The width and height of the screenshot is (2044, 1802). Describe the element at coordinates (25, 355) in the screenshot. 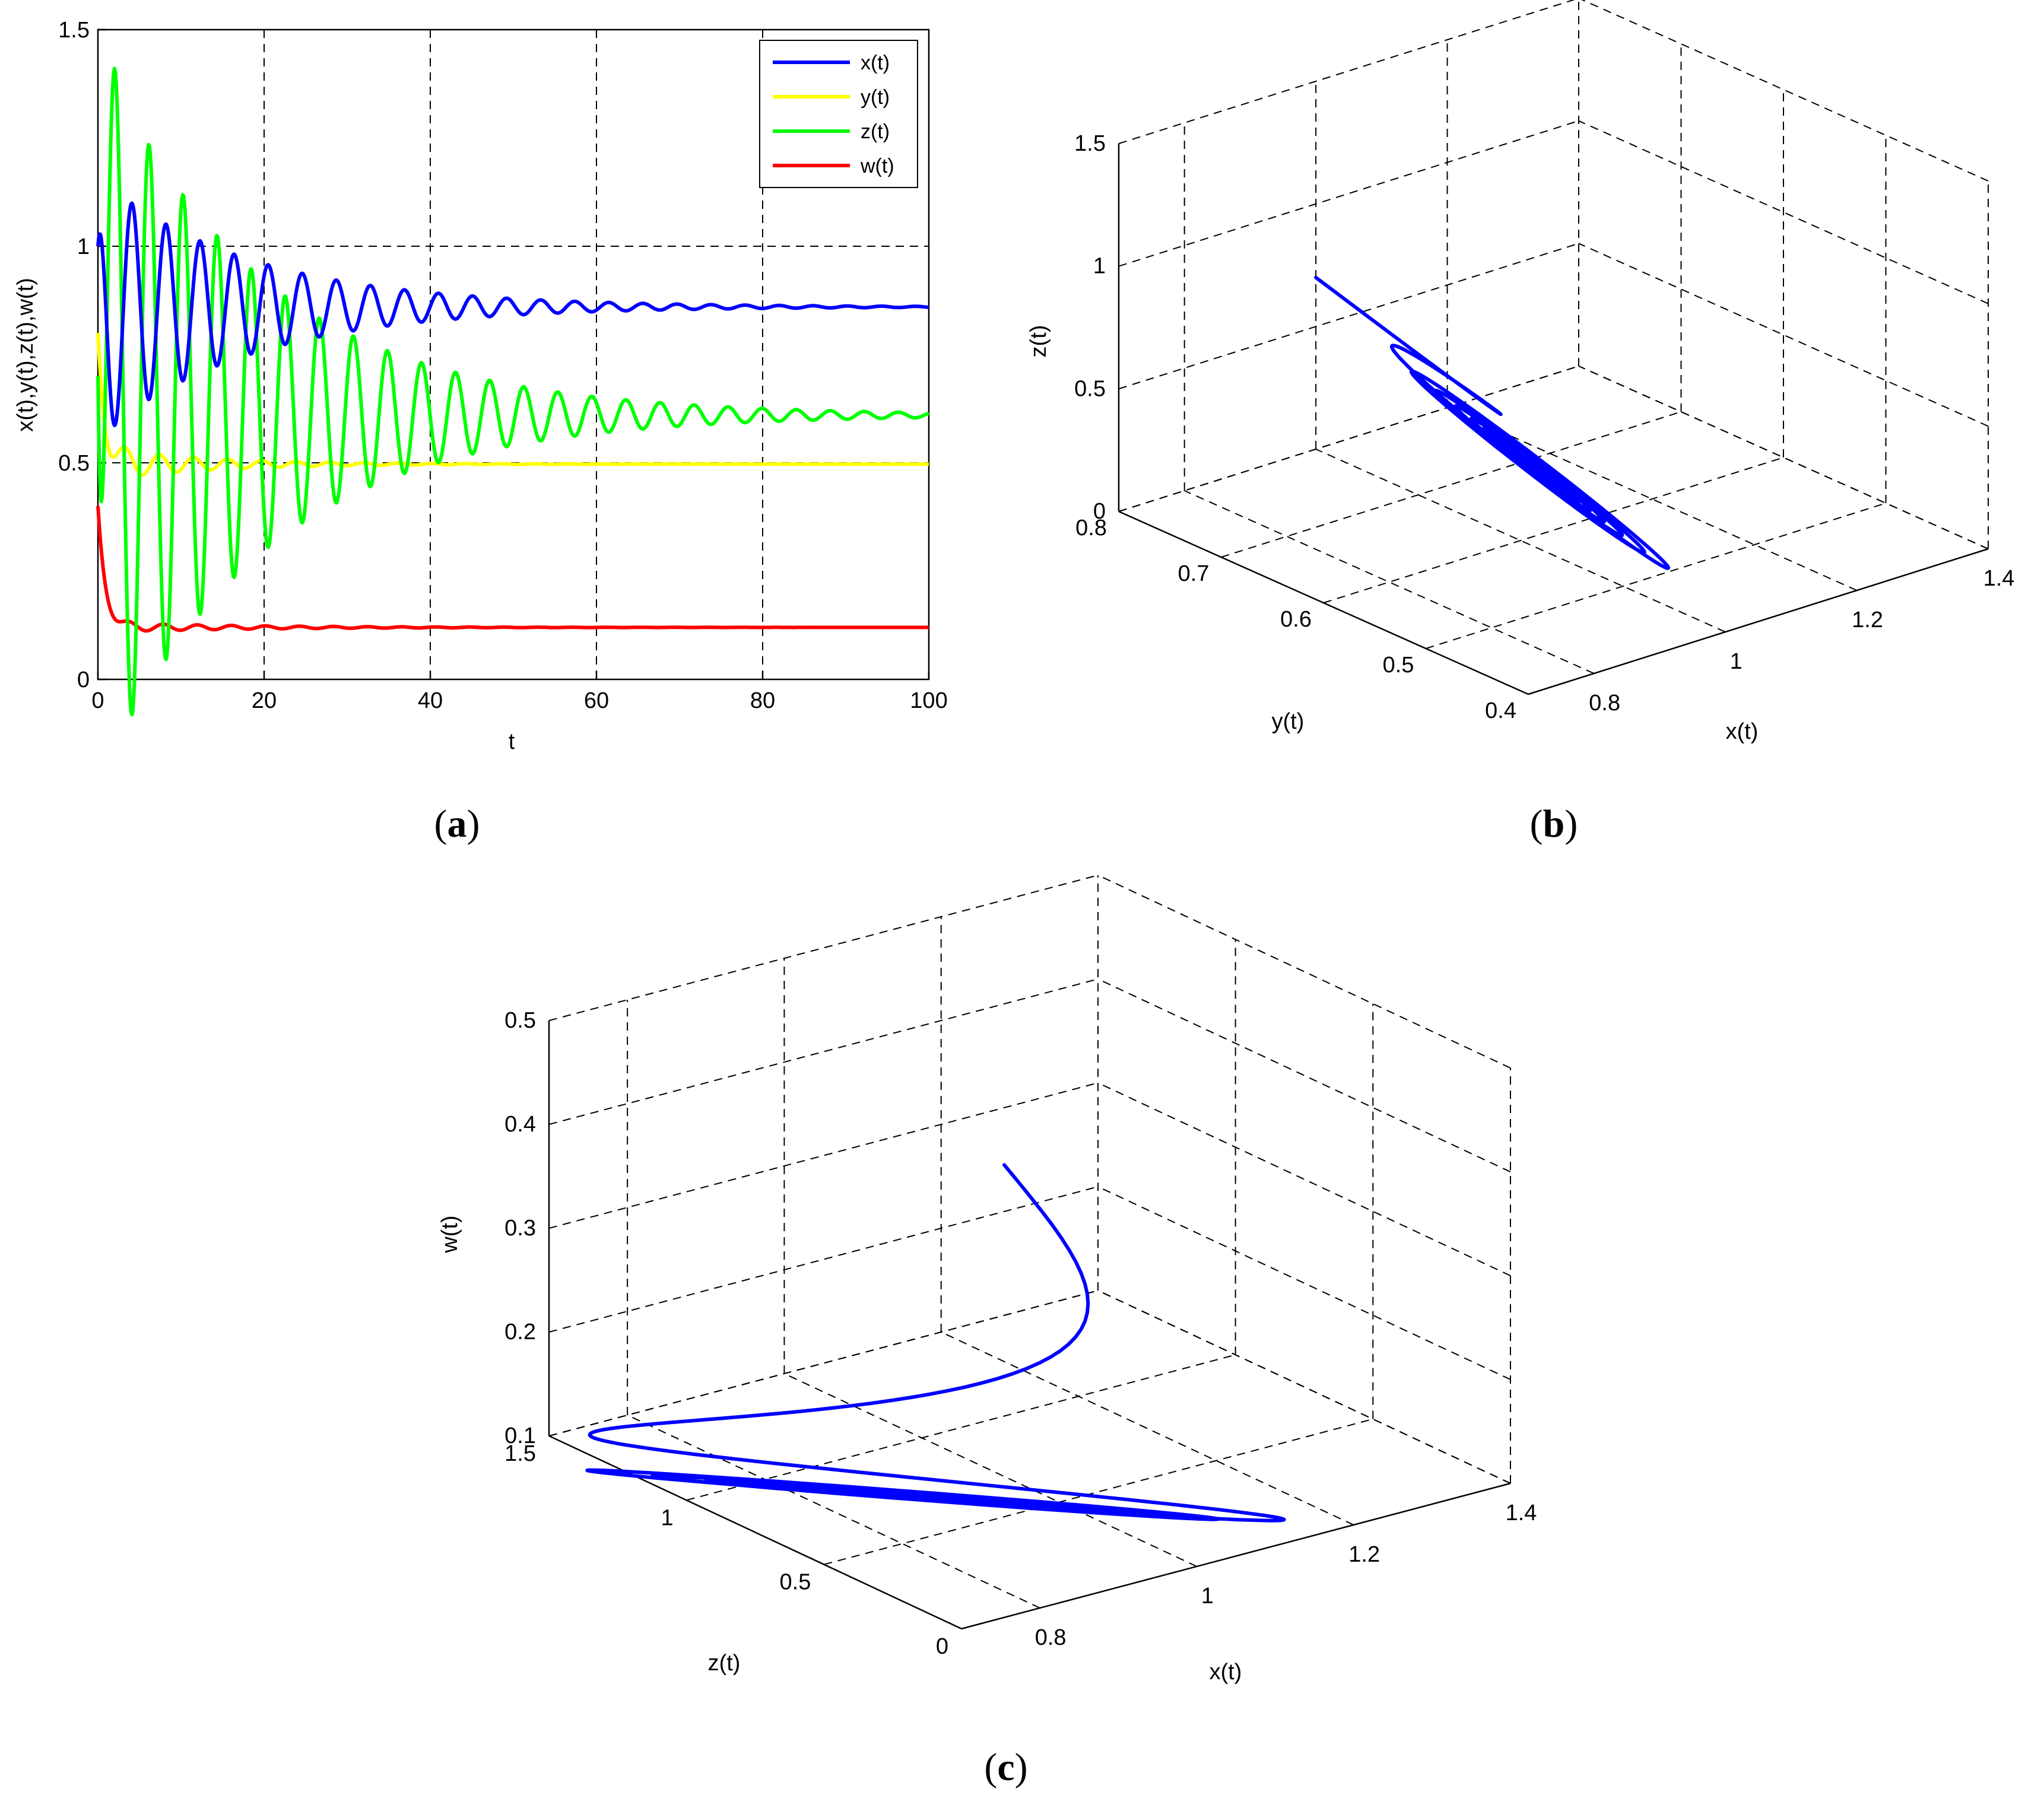

I see `panel-a-ylabel: x(t),y(t),z(t),w(t)` at that location.